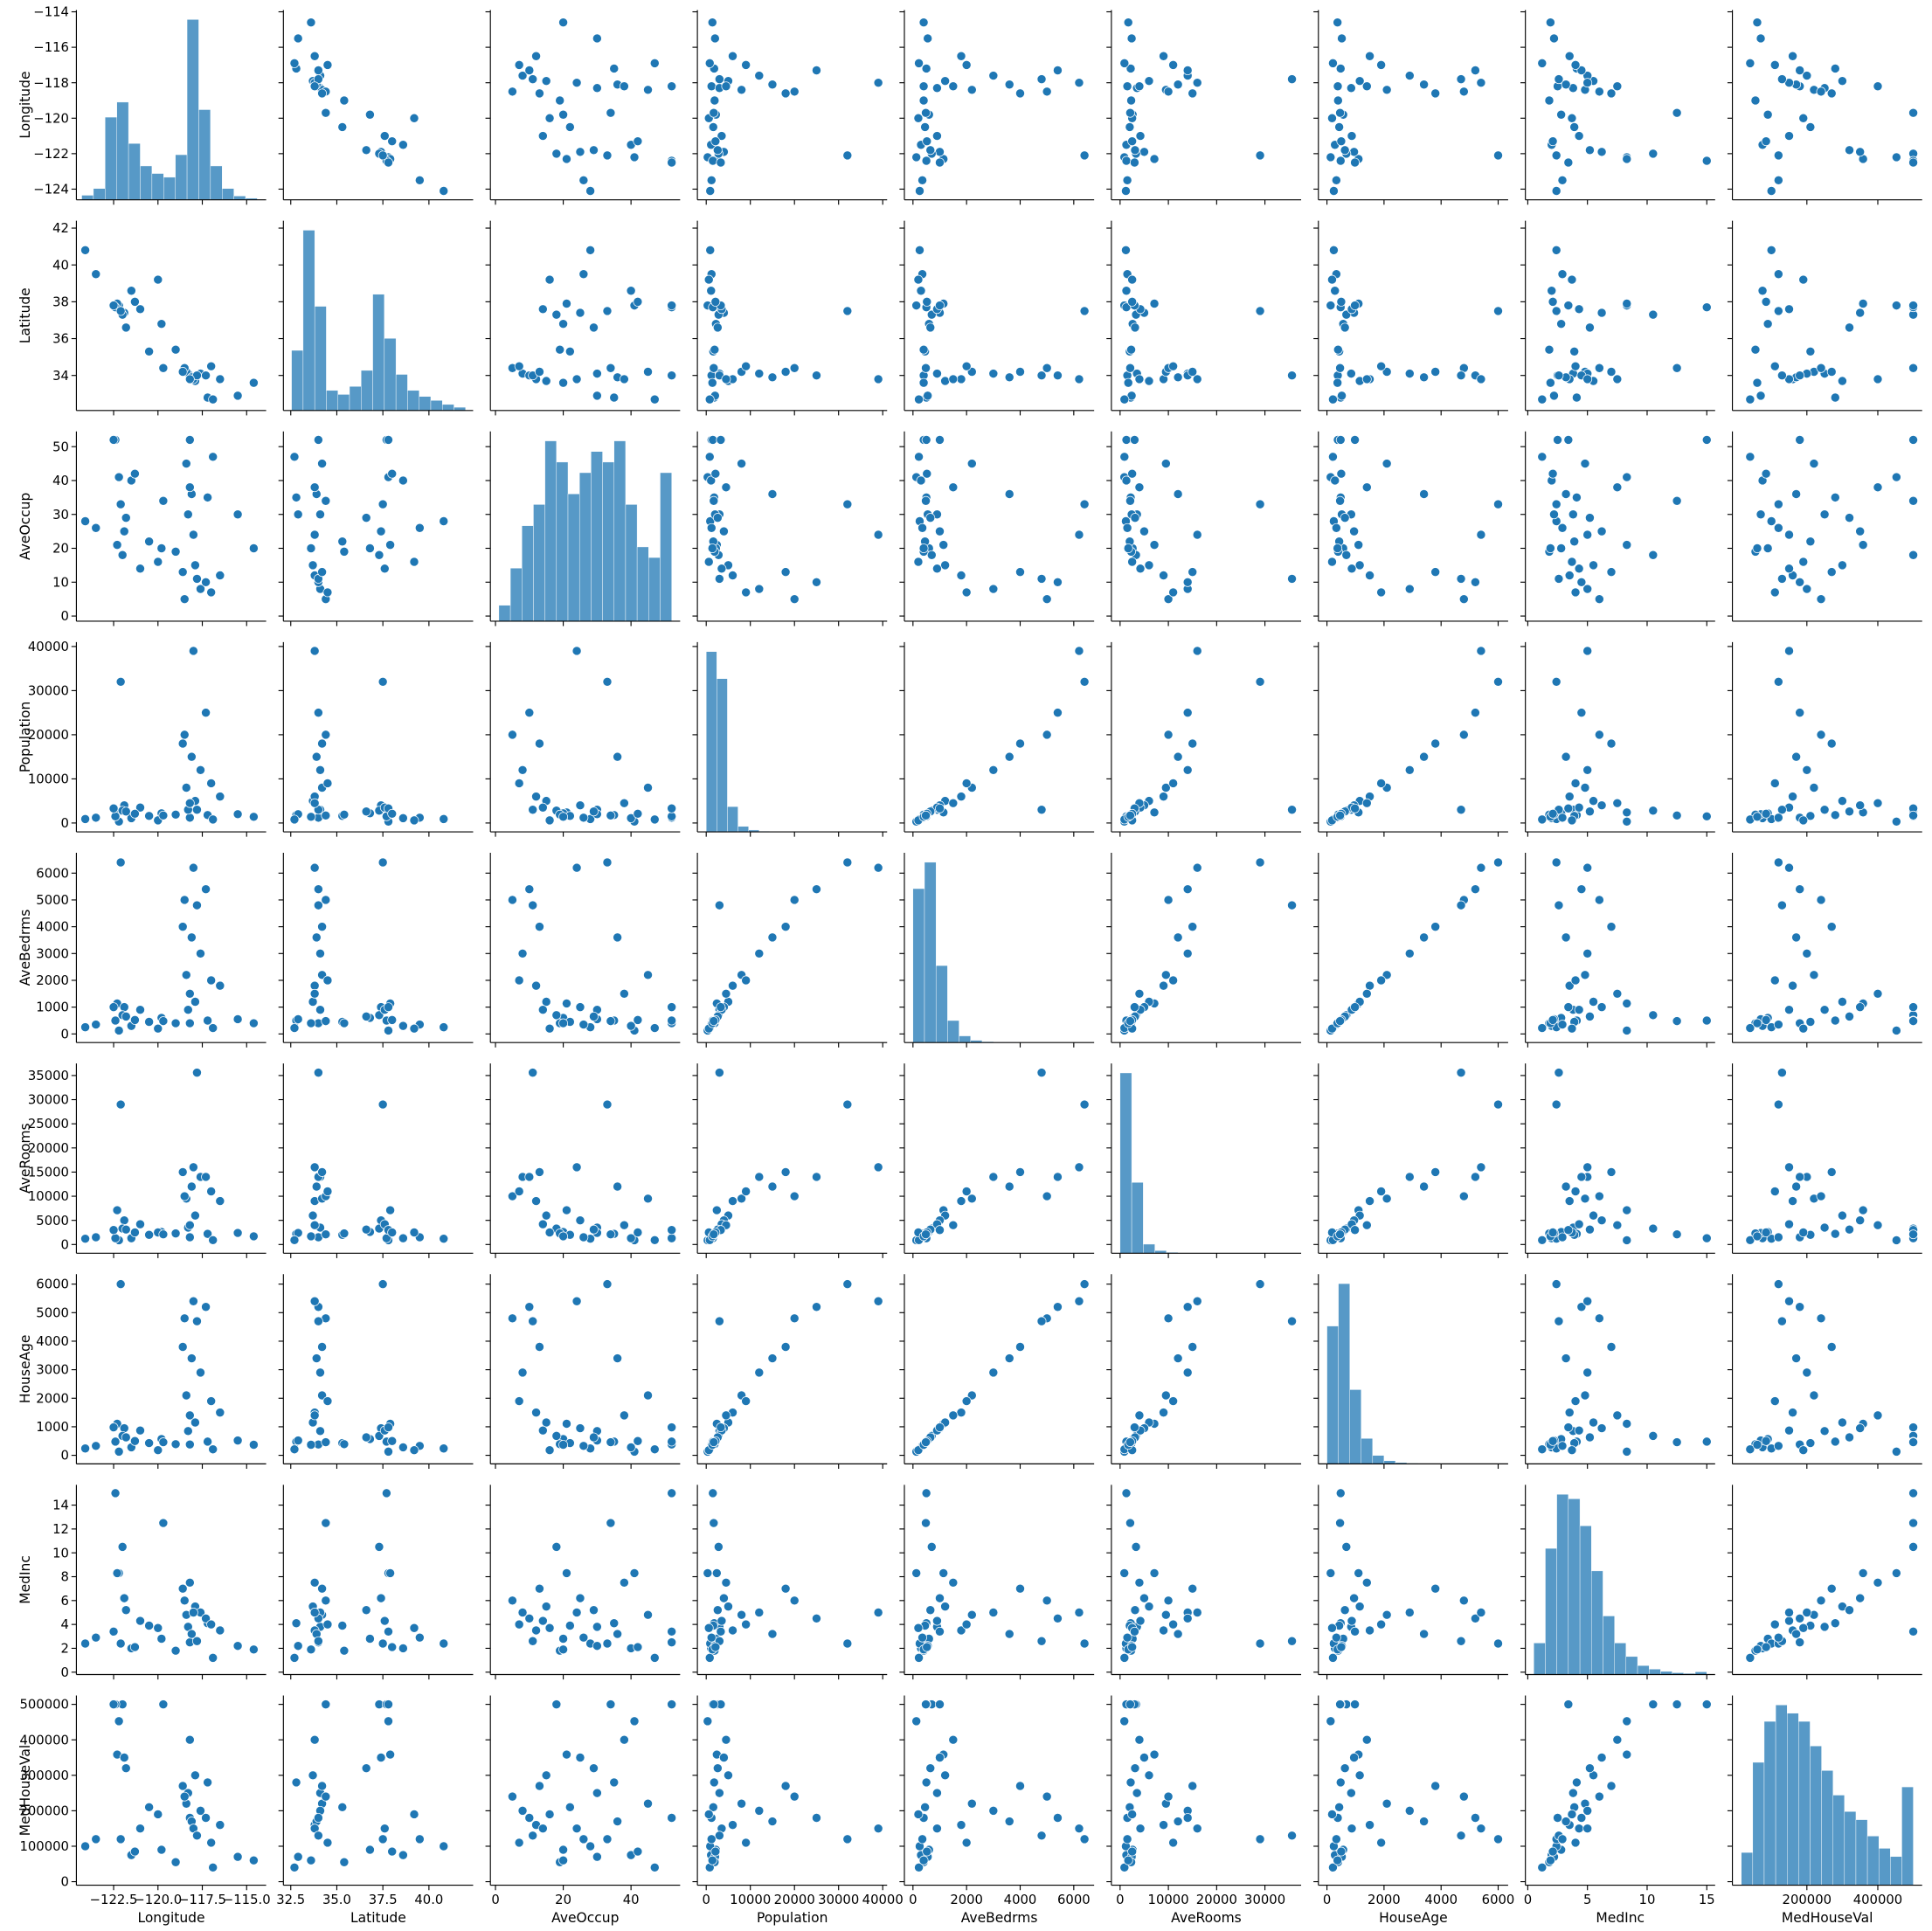 The image size is (1932, 1931). Describe the element at coordinates (158, 1900) in the screenshot. I see `x-tick-label: −120.0` at that location.